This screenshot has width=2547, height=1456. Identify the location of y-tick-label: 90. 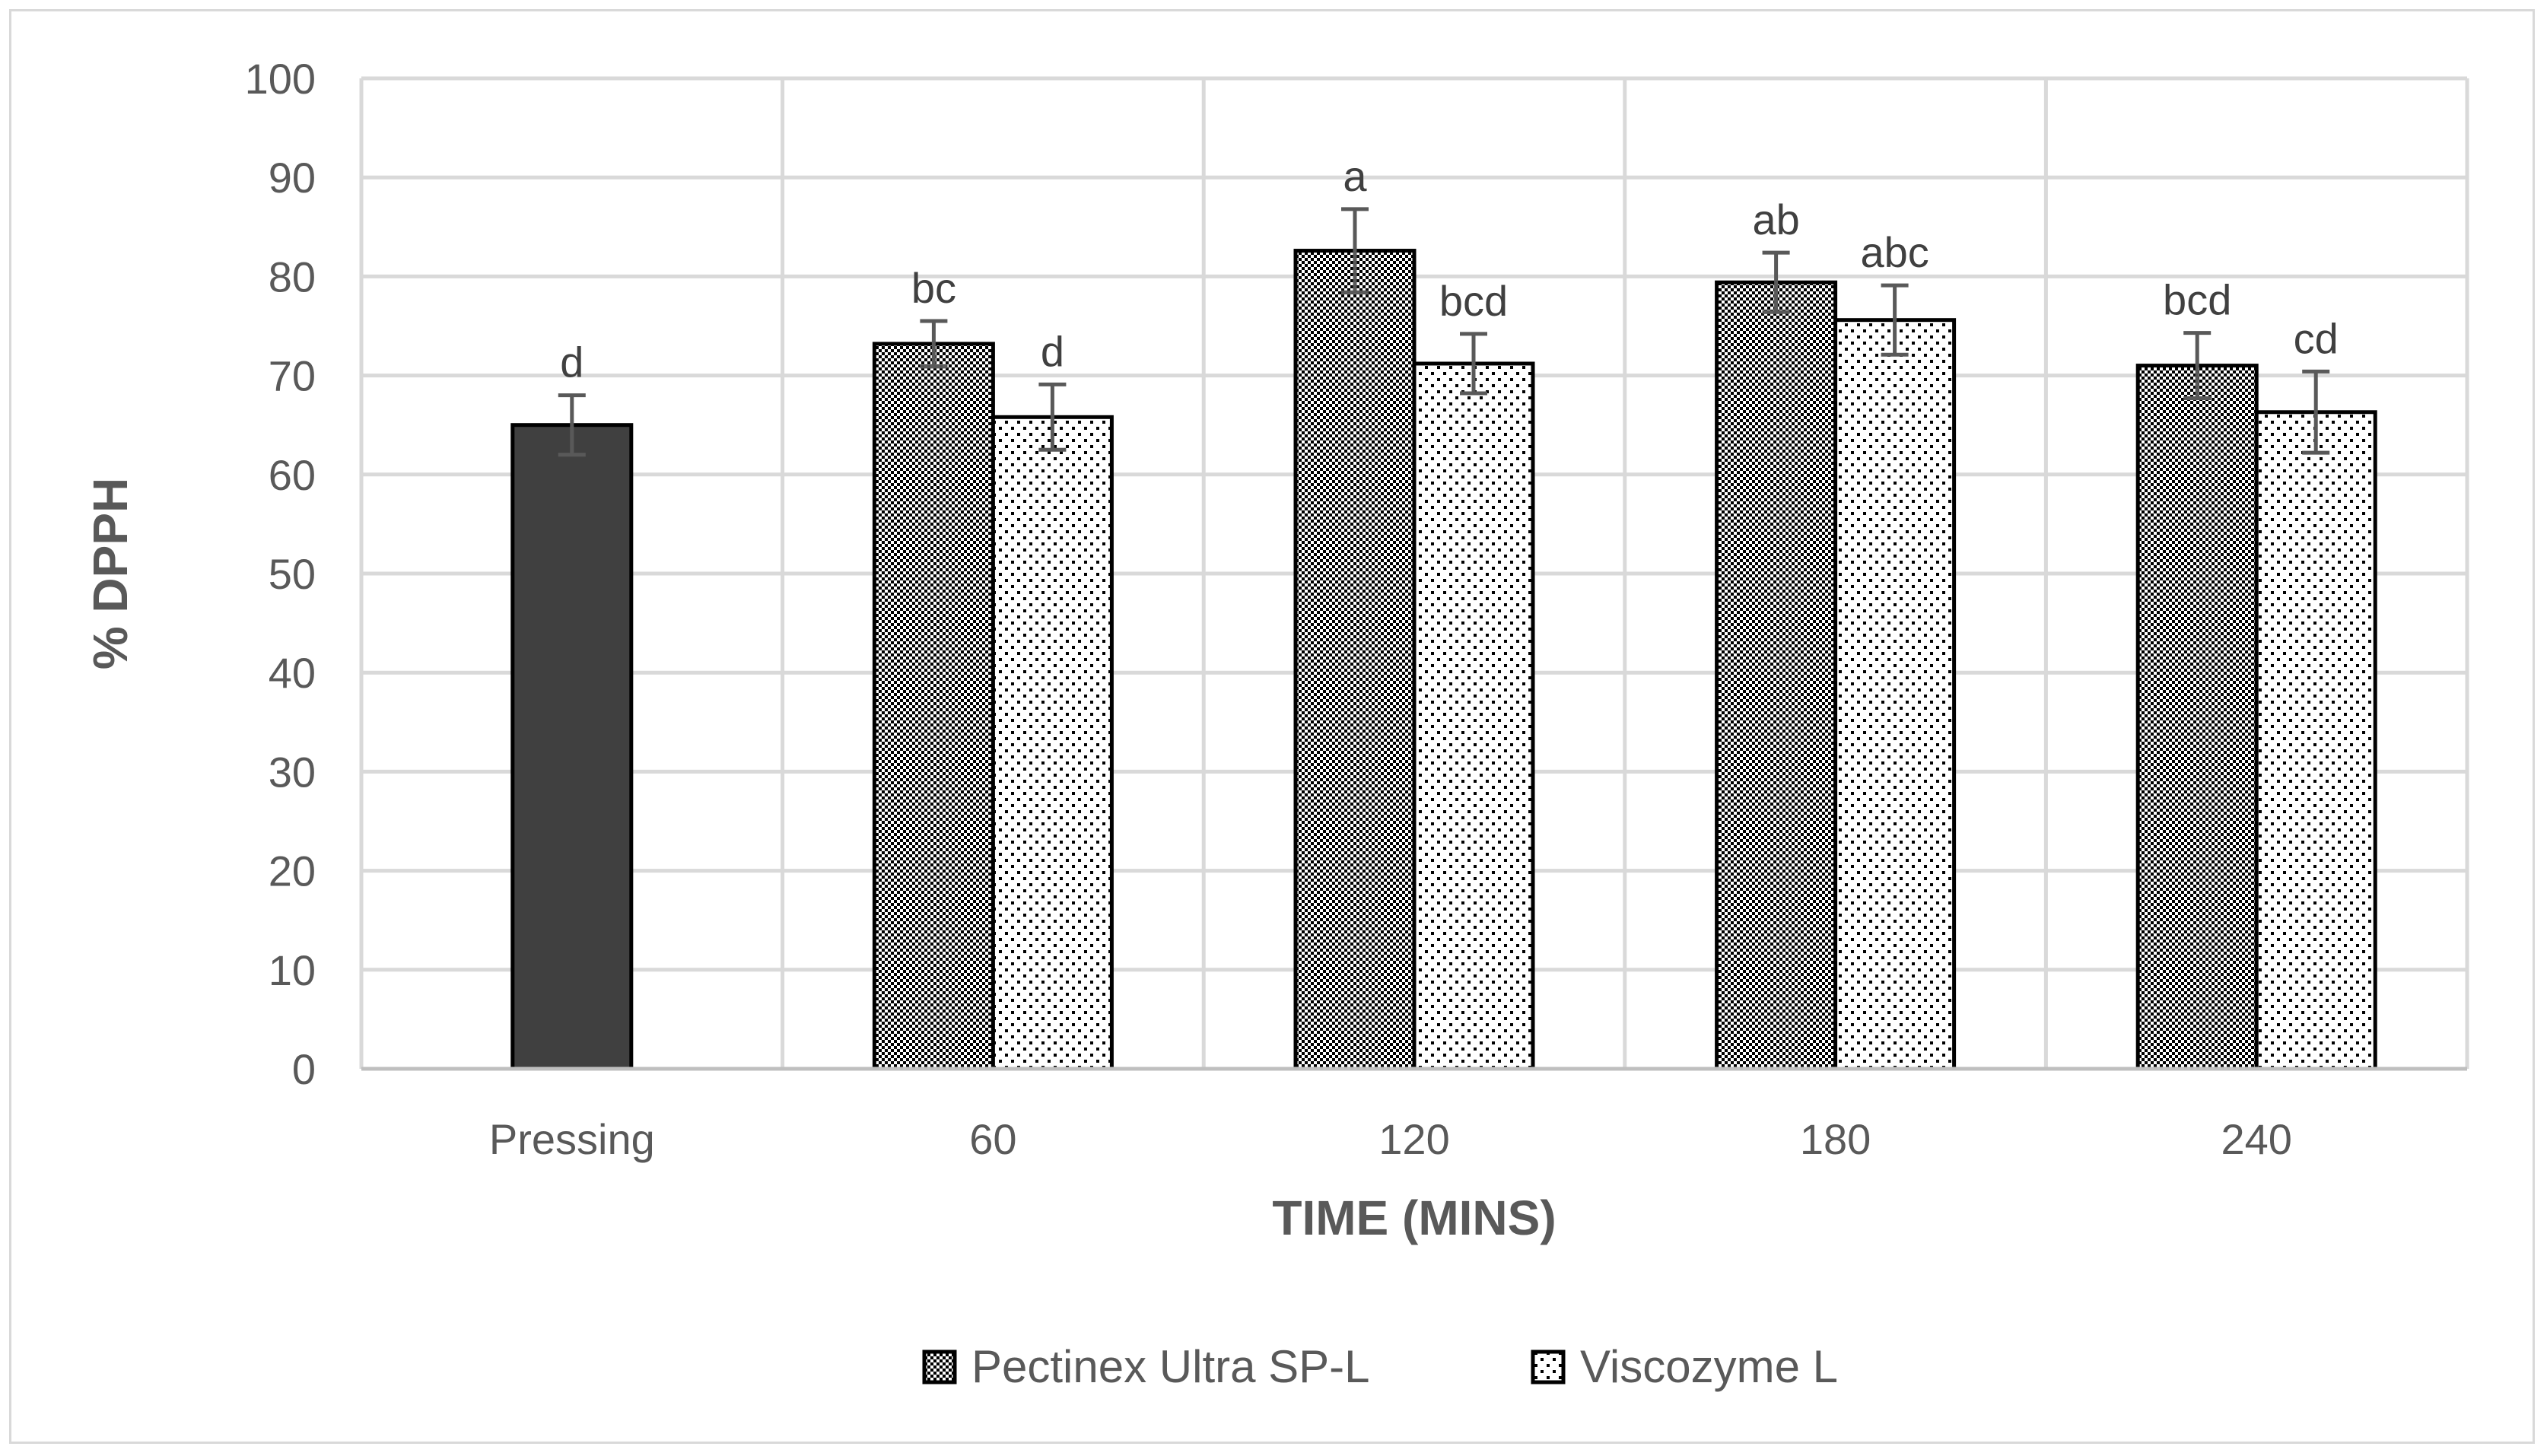
(292, 178).